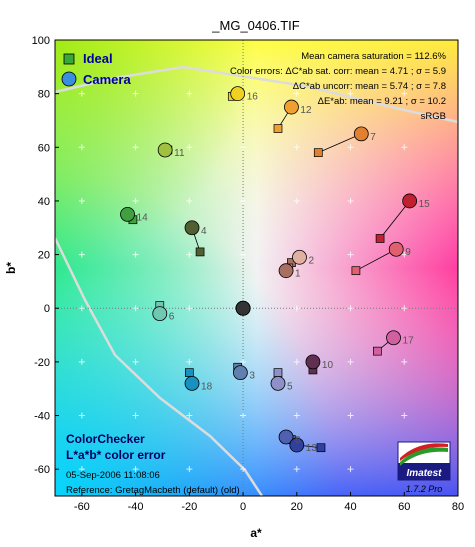  I want to click on legend: Ideal Camera, so click(96, 69).